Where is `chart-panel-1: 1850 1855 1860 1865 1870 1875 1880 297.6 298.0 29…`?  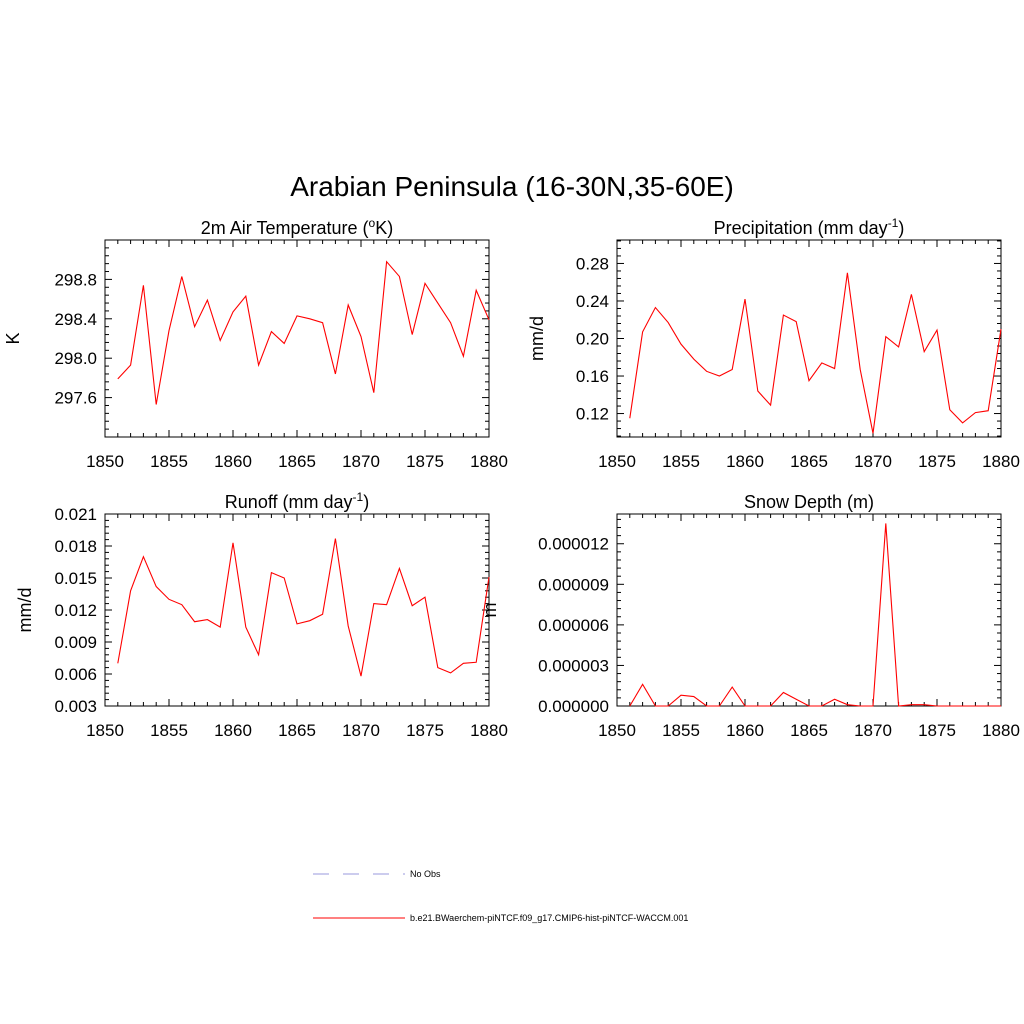
chart-panel-1: 1850 1855 1860 1865 1870 1875 1880 297.6 298.0 29… is located at coordinates (255, 343).